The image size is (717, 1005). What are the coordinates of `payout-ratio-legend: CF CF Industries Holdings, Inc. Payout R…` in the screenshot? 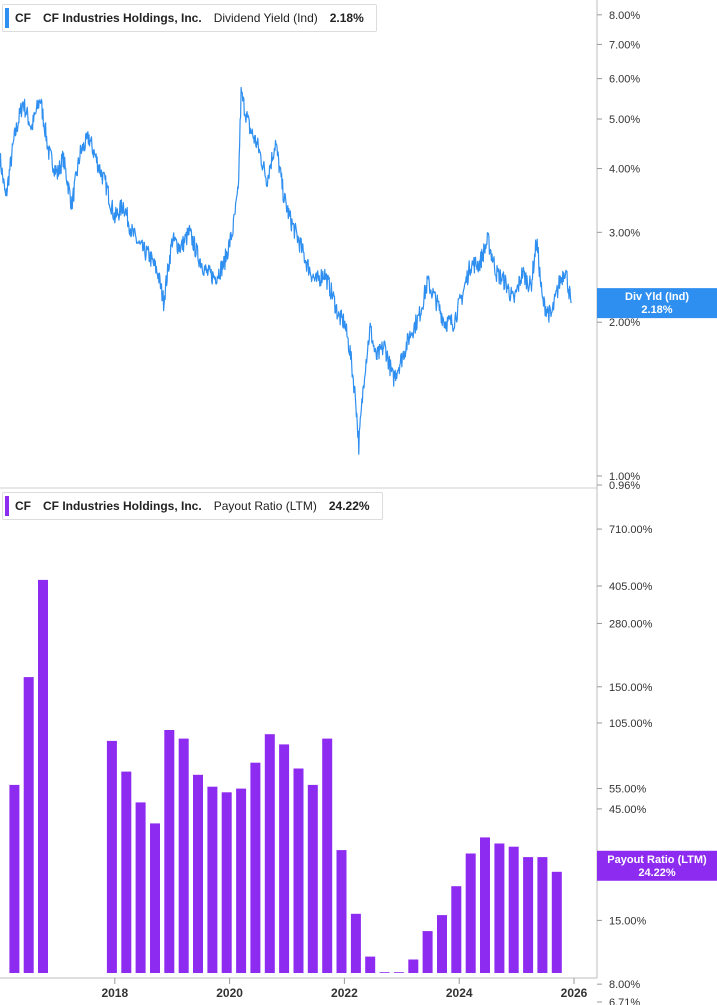 It's located at (192, 506).